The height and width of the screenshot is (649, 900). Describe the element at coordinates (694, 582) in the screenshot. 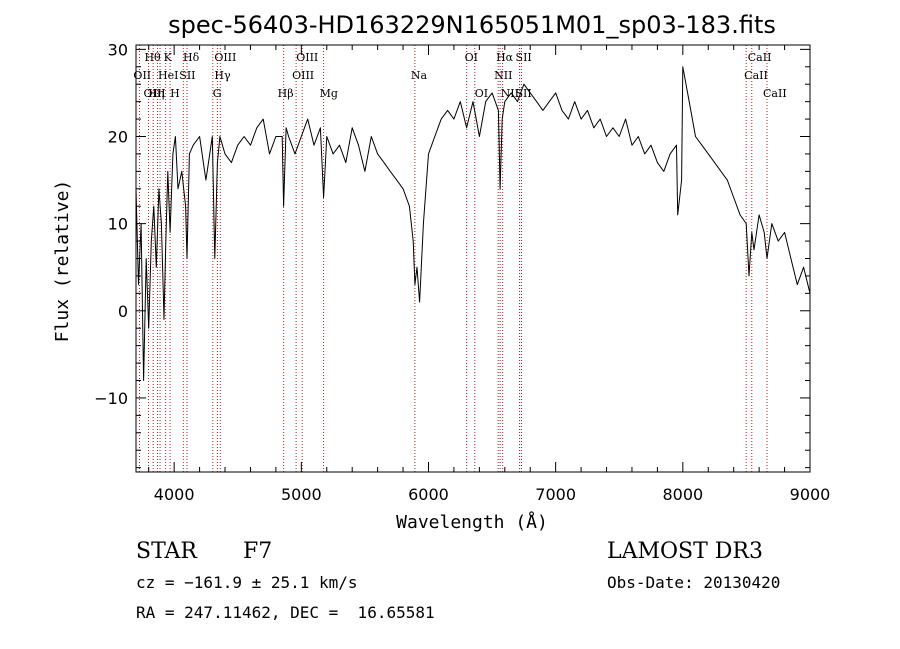

I see `obs-date: Obs-Date: 20130420` at that location.